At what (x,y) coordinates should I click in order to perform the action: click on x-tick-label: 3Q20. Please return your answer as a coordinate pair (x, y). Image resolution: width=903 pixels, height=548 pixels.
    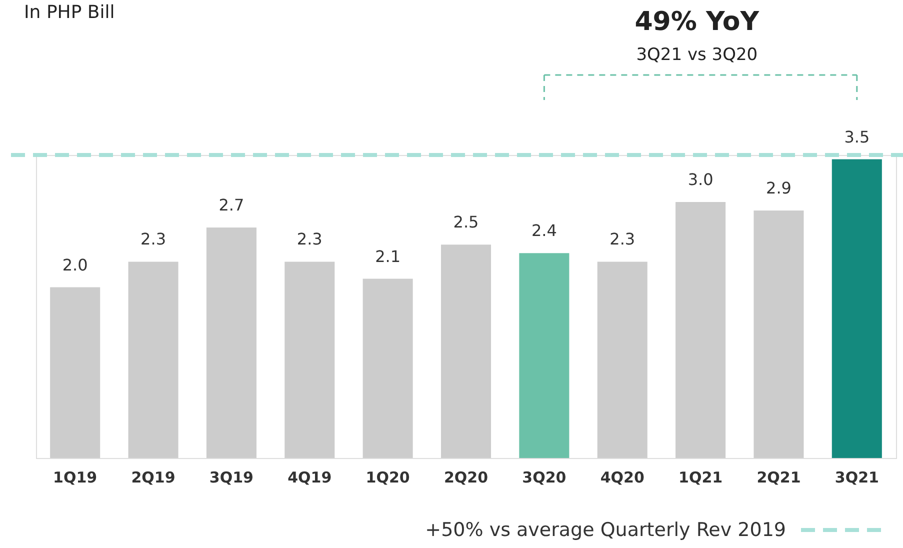
    Looking at the image, I should click on (544, 477).